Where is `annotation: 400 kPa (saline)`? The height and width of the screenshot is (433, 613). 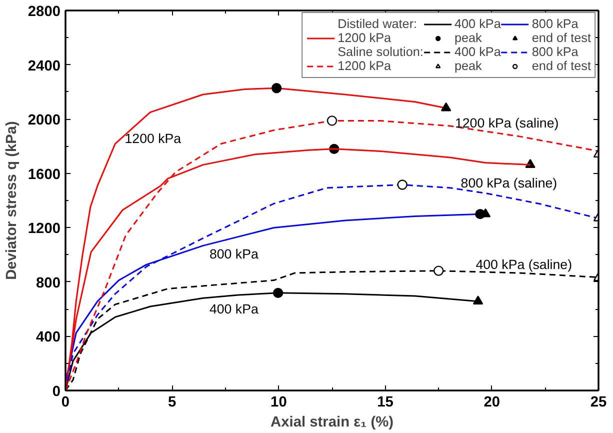
annotation: 400 kPa (saline) is located at coordinates (524, 264).